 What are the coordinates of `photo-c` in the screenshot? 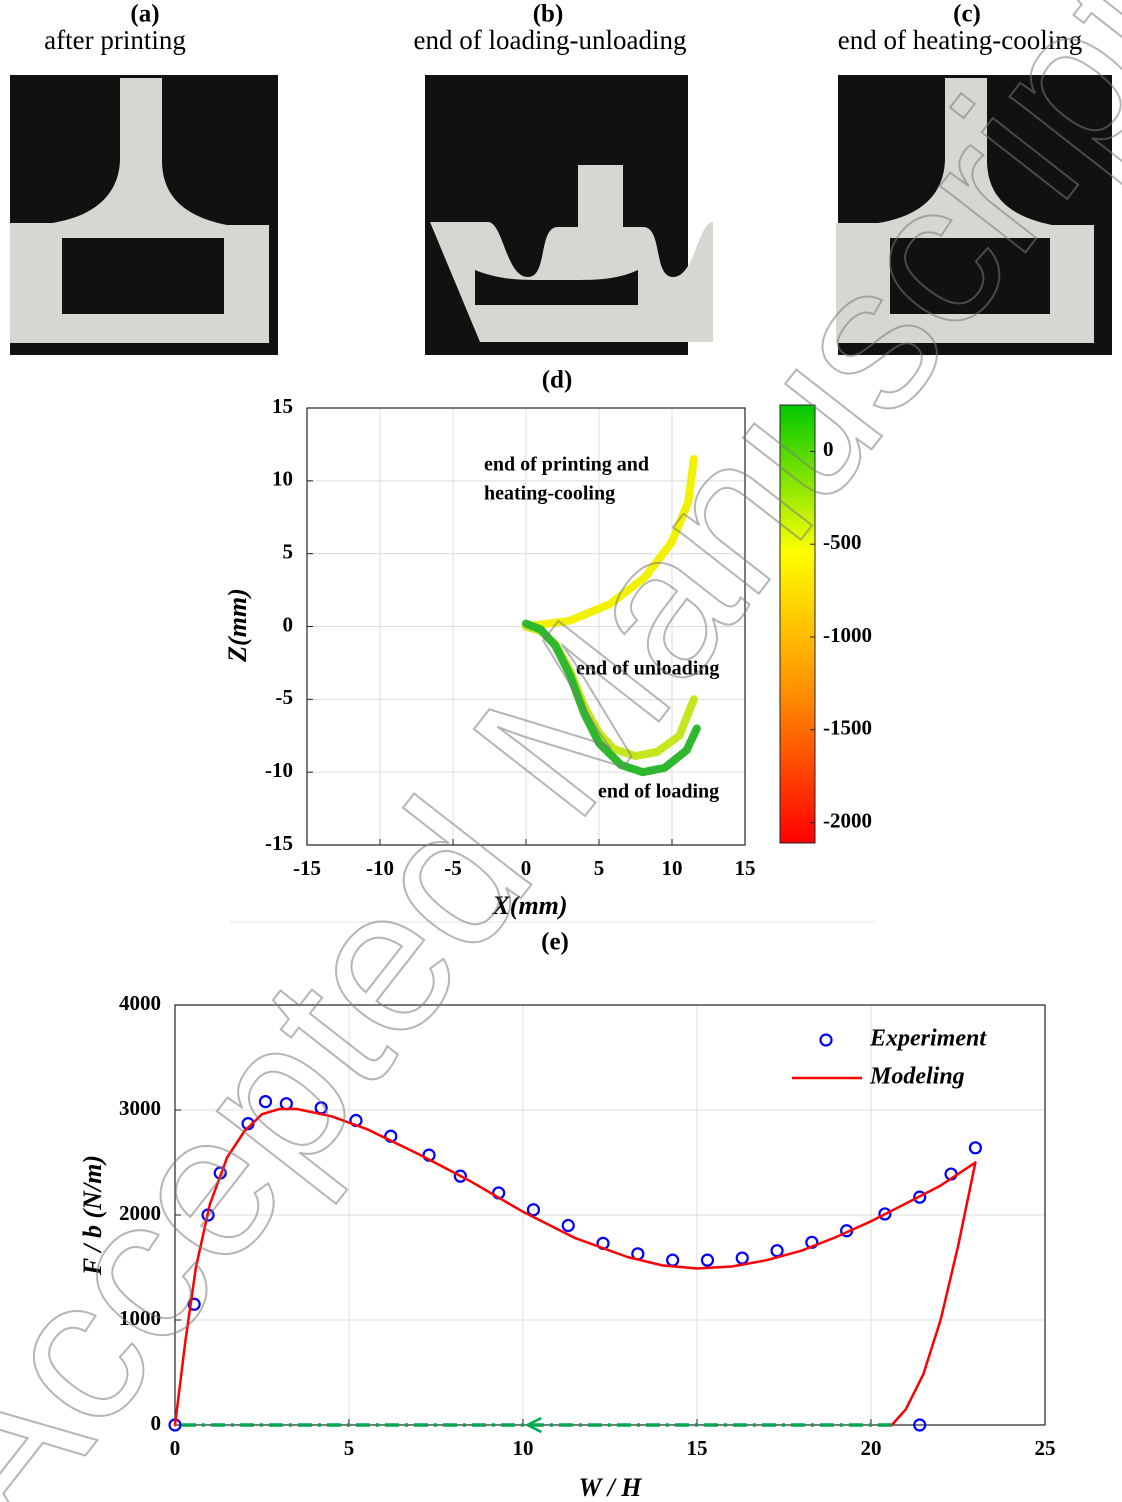 It's located at (974, 215).